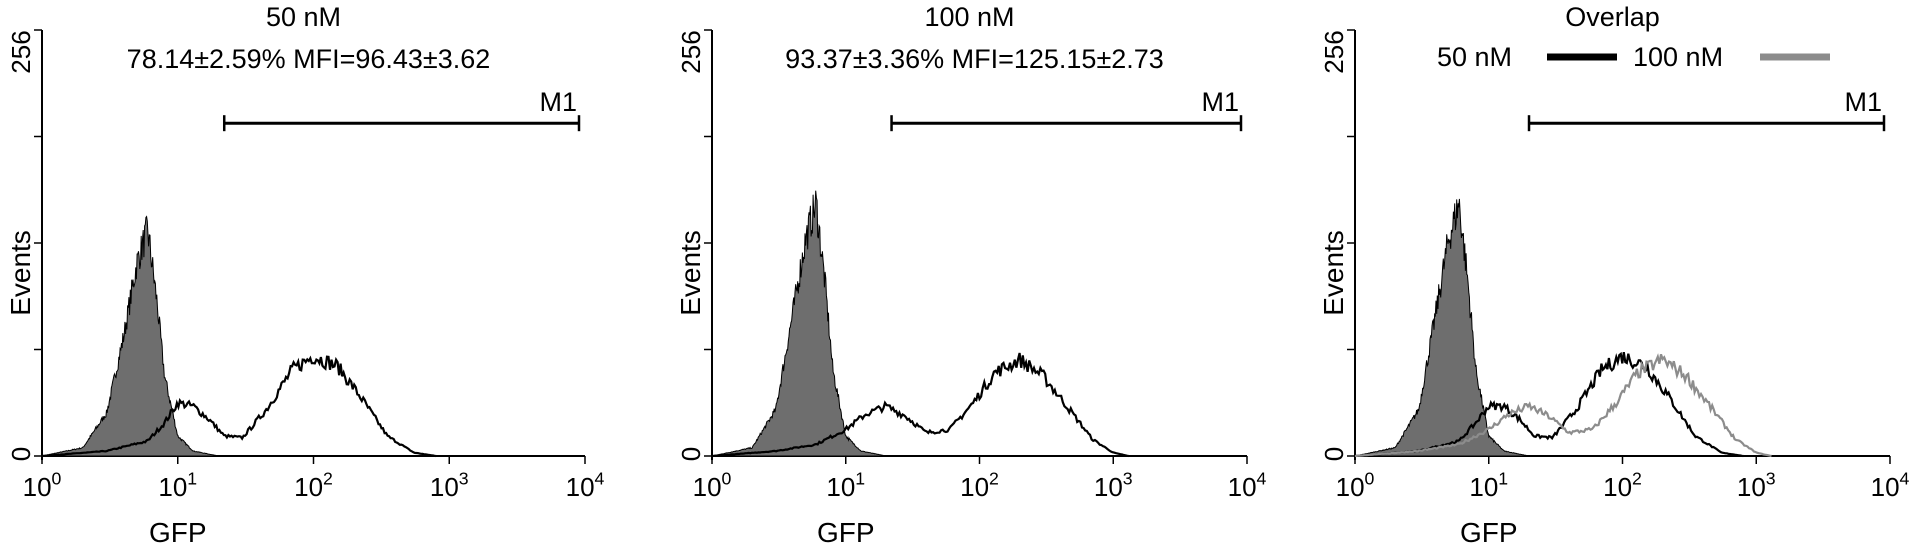 This screenshot has width=1913, height=559. Describe the element at coordinates (1563, 405) in the screenshot. I see `series-line-100nm` at that location.